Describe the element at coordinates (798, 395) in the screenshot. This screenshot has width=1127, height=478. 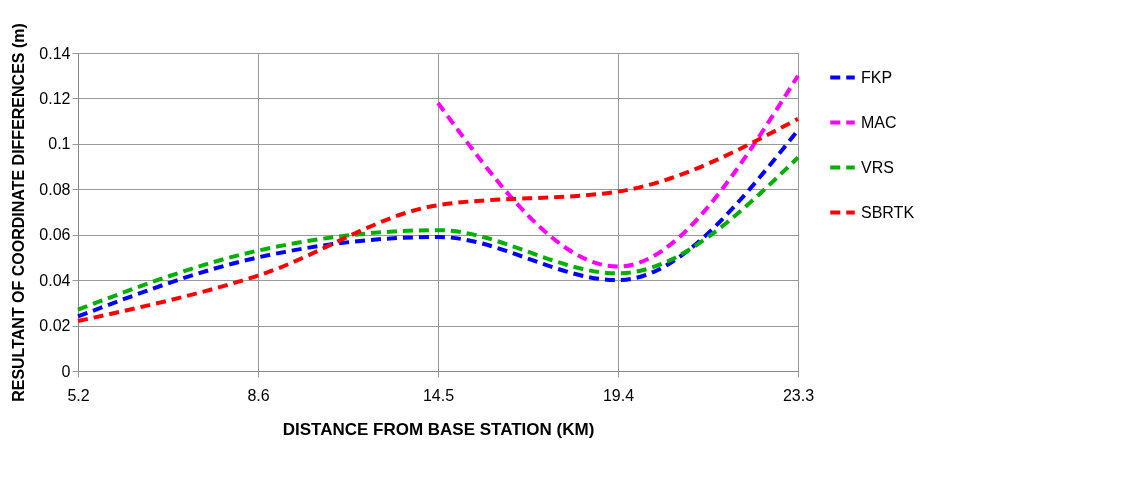
I see `x-tick-label: 23.3` at that location.